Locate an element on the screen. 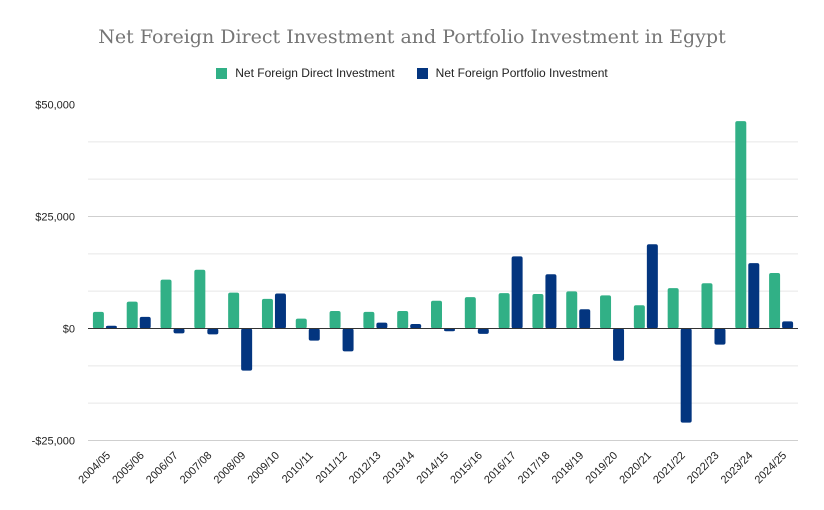 The image size is (824, 510). x-tick-label: 2023/24 is located at coordinates (737, 468).